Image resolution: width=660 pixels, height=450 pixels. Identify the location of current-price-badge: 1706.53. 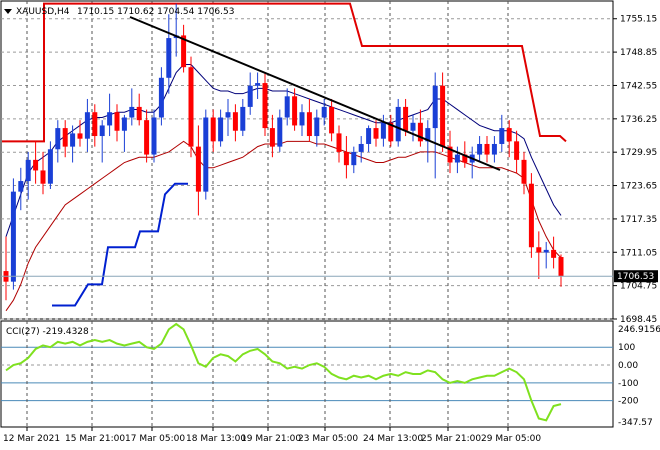
(636, 276).